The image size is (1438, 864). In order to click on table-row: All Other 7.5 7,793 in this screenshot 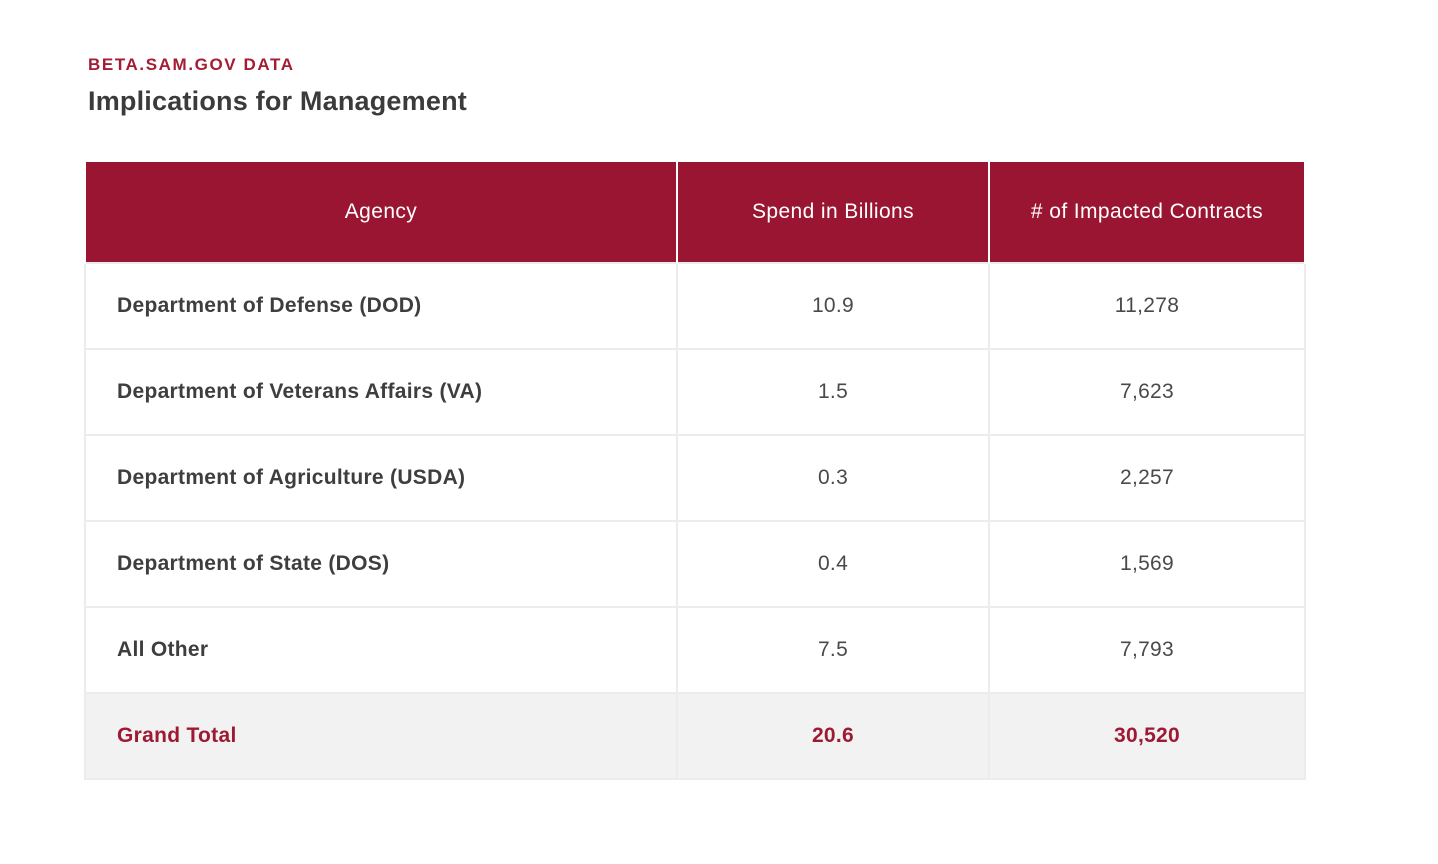, I will do `click(695, 650)`.